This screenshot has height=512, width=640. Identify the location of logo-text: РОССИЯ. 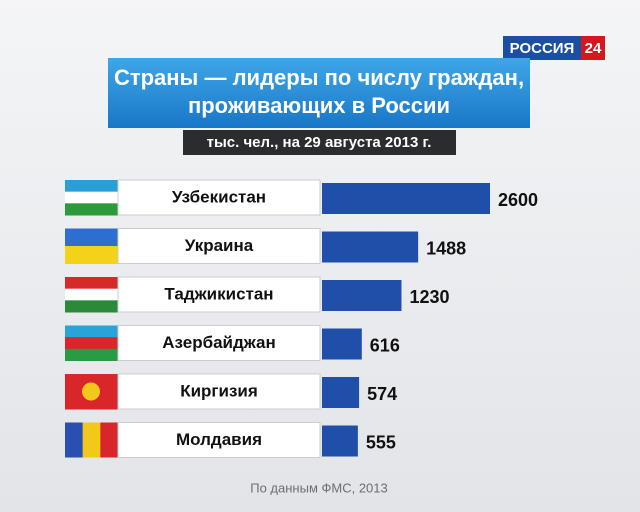
(542, 48).